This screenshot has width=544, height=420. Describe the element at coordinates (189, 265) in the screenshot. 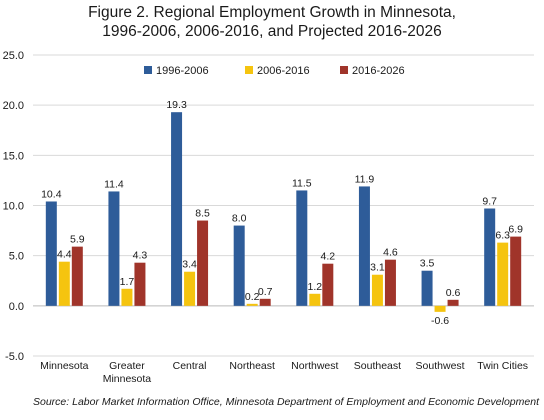

I see `data-label: 3.4` at that location.